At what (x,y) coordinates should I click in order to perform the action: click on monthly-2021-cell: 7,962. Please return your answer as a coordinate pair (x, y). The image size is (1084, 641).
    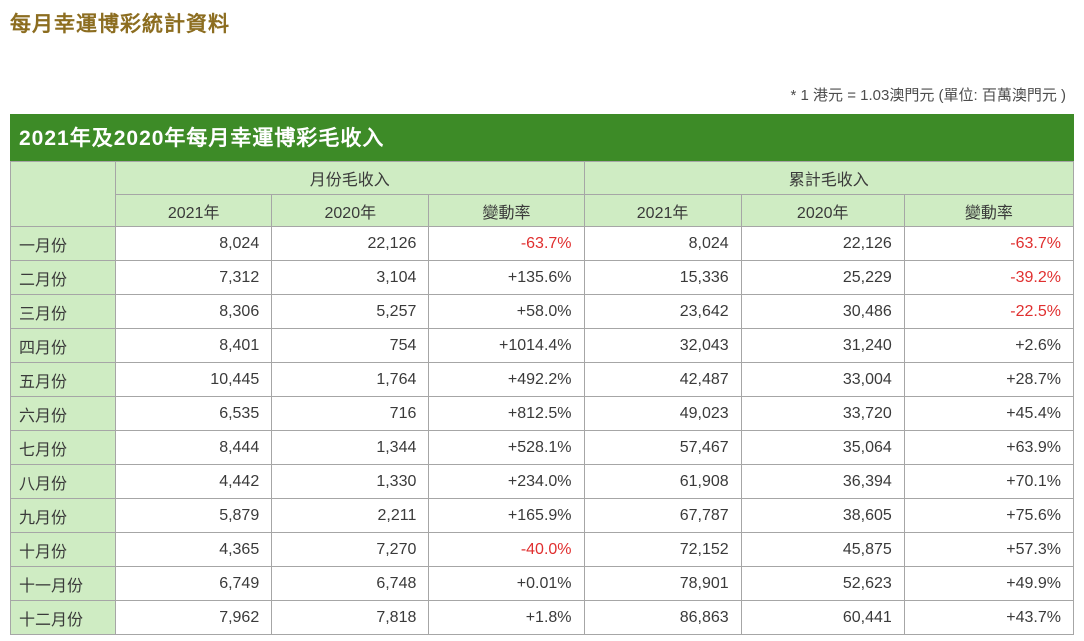
    Looking at the image, I should click on (194, 617).